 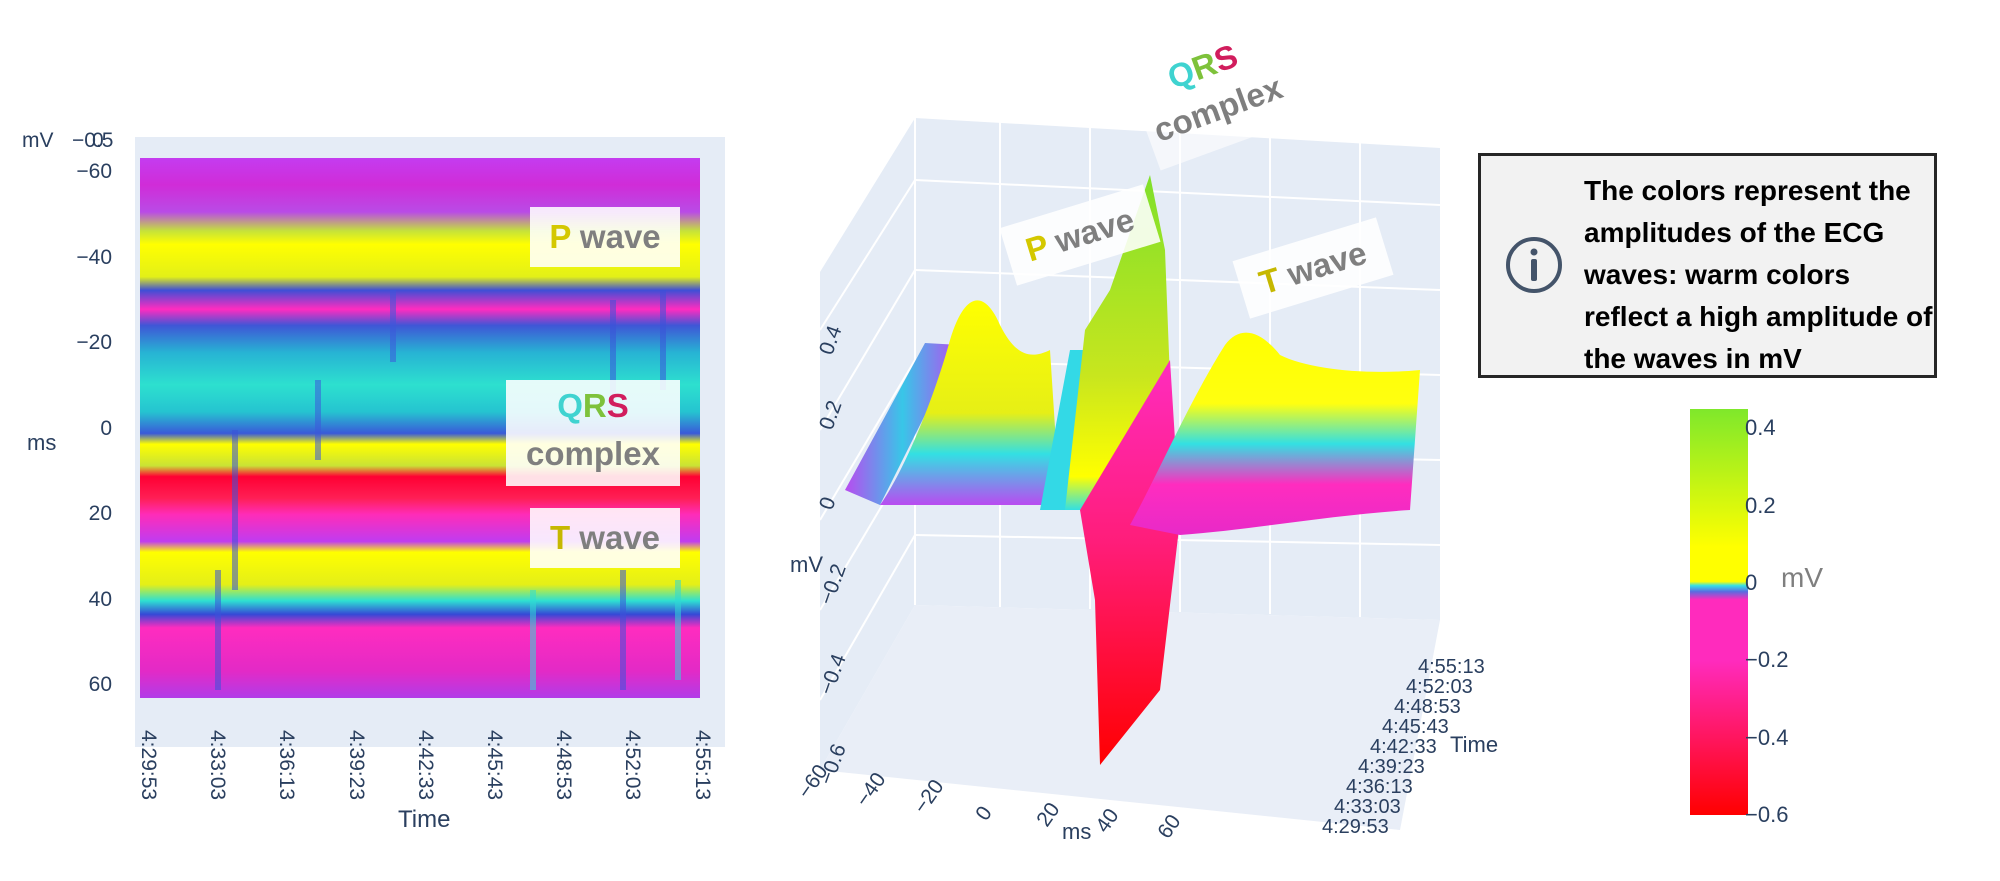 I want to click on heatmap-y-tick: −20, so click(x=94, y=342).